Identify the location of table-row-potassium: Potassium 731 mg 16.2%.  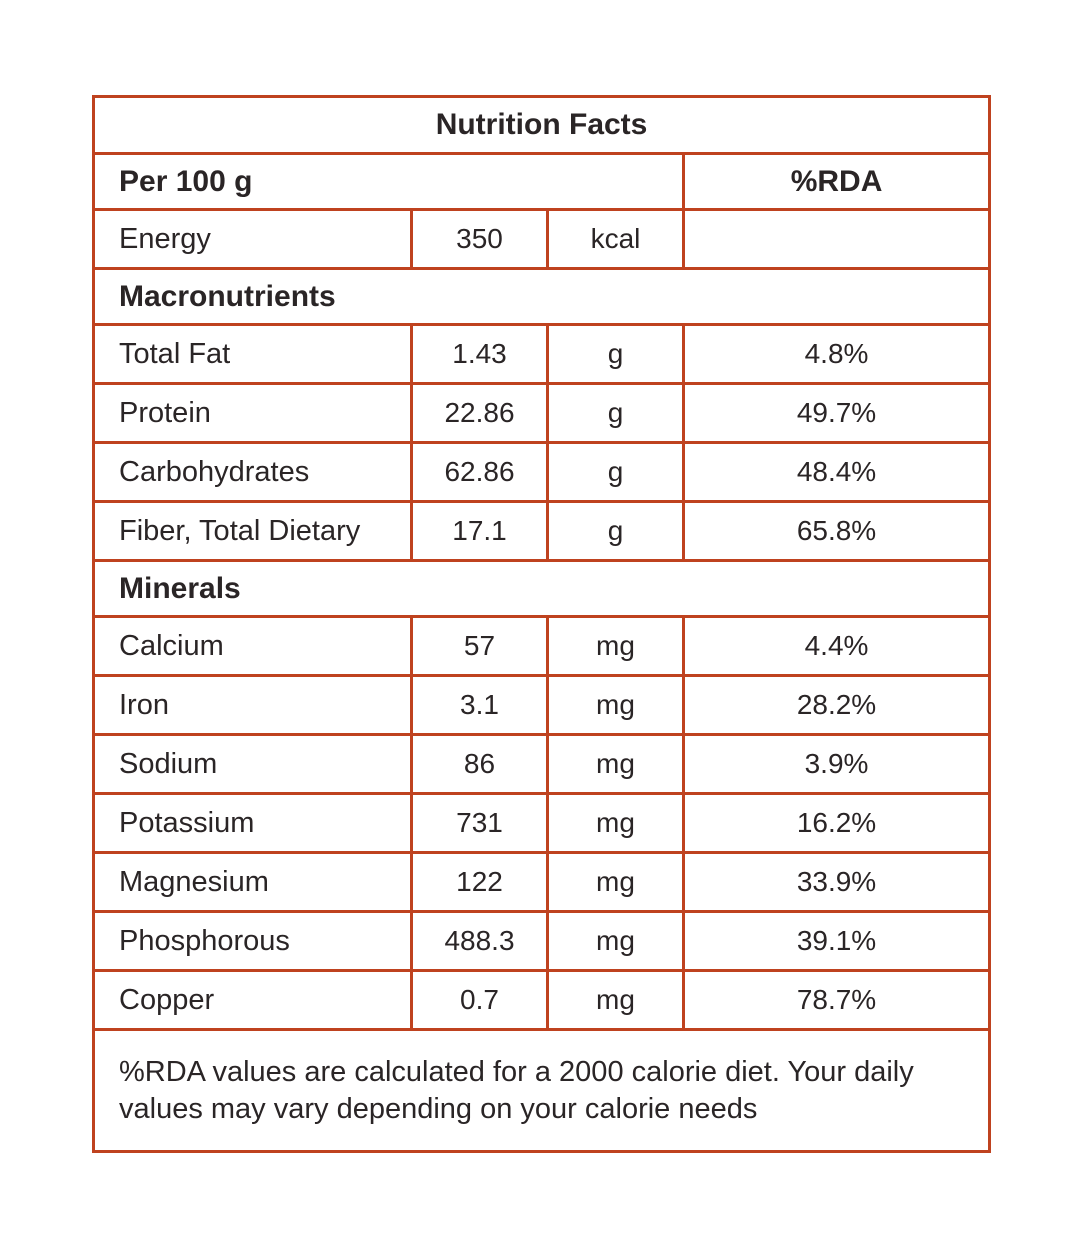
(542, 823).